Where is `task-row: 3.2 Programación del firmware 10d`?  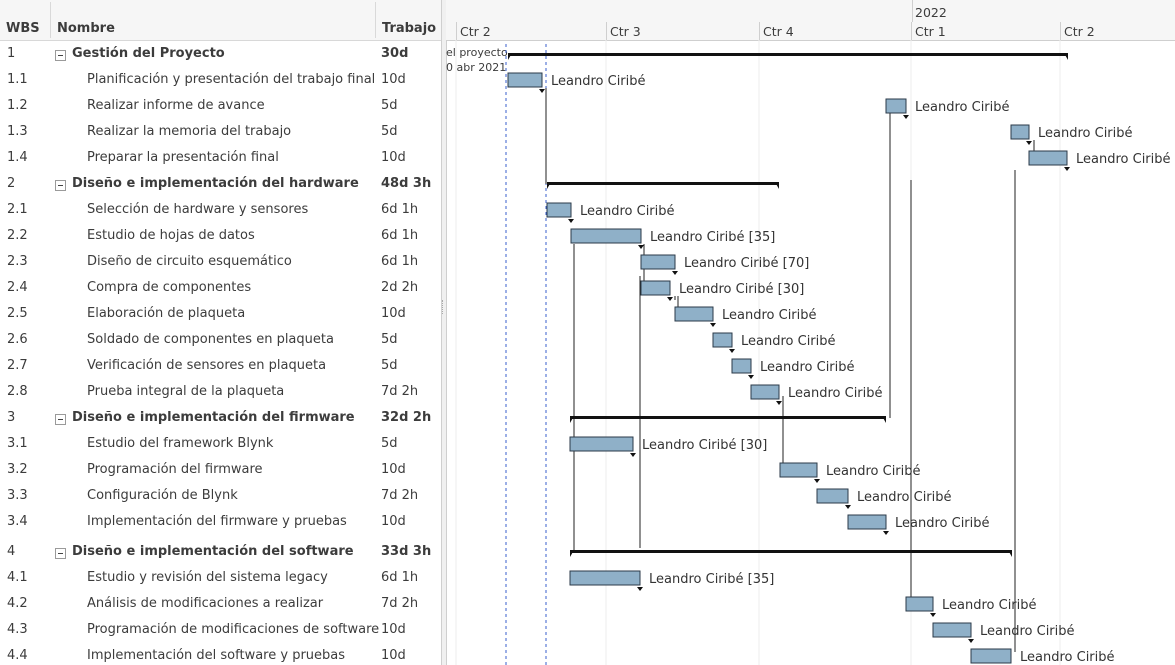
task-row: 3.2 Programación del firmware 10d is located at coordinates (220, 470).